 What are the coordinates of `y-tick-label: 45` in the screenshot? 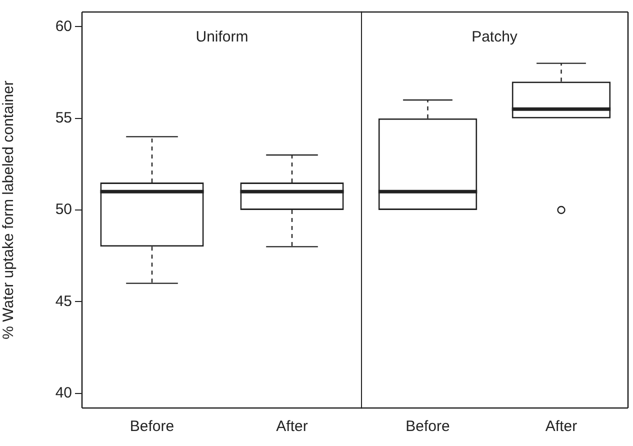 It's located at (63, 301).